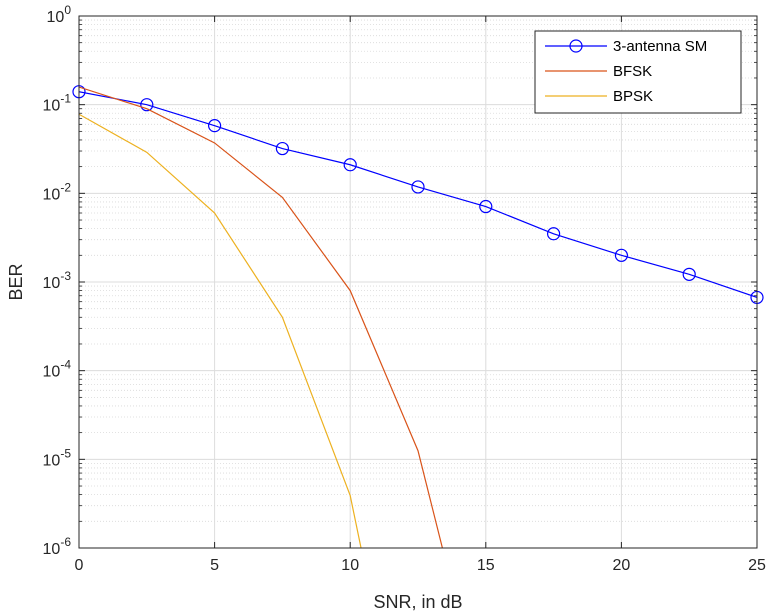  I want to click on x-tick-label: 20, so click(622, 565).